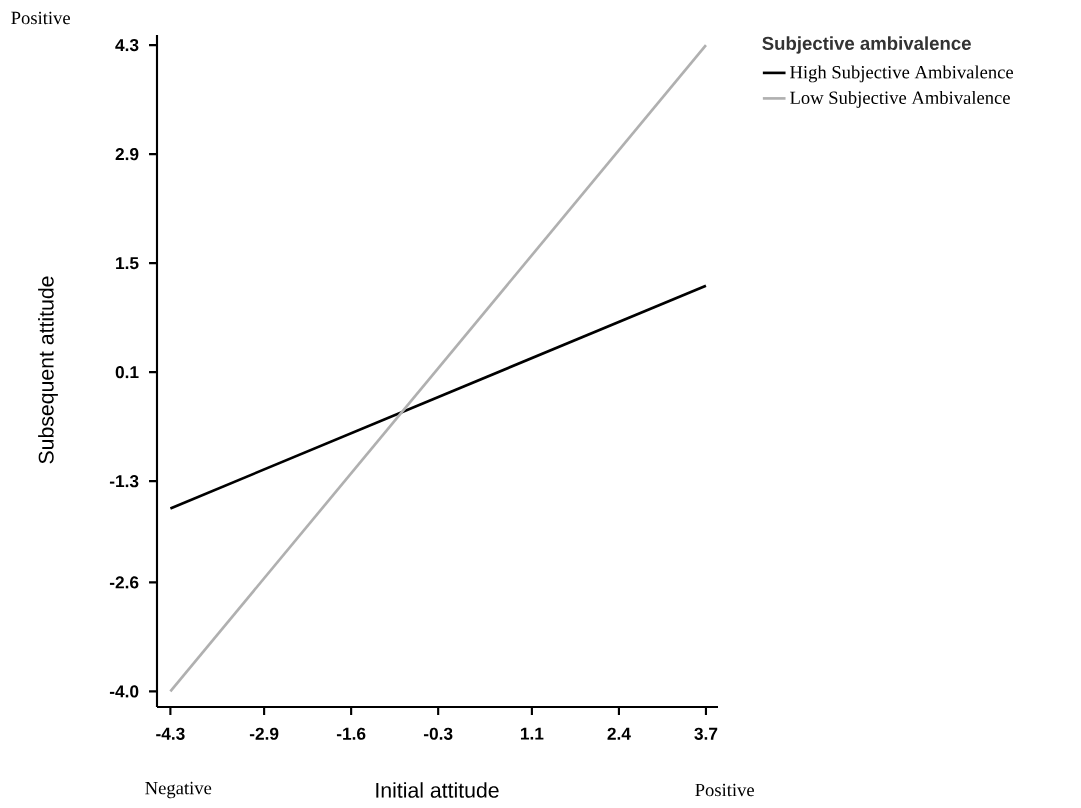 The height and width of the screenshot is (808, 1081). Describe the element at coordinates (902, 74) in the screenshot. I see `legend-label: High Subjective Ambivalence` at that location.